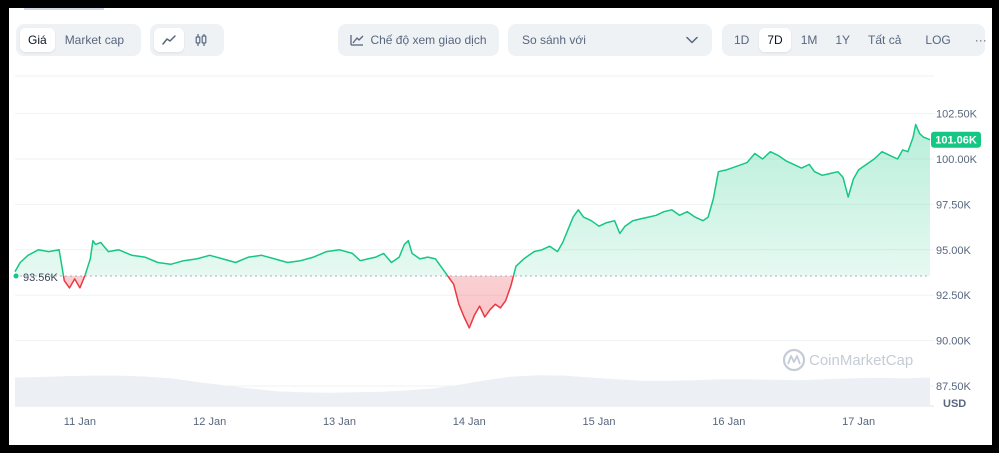  I want to click on more-options-button: ···, so click(979, 40).